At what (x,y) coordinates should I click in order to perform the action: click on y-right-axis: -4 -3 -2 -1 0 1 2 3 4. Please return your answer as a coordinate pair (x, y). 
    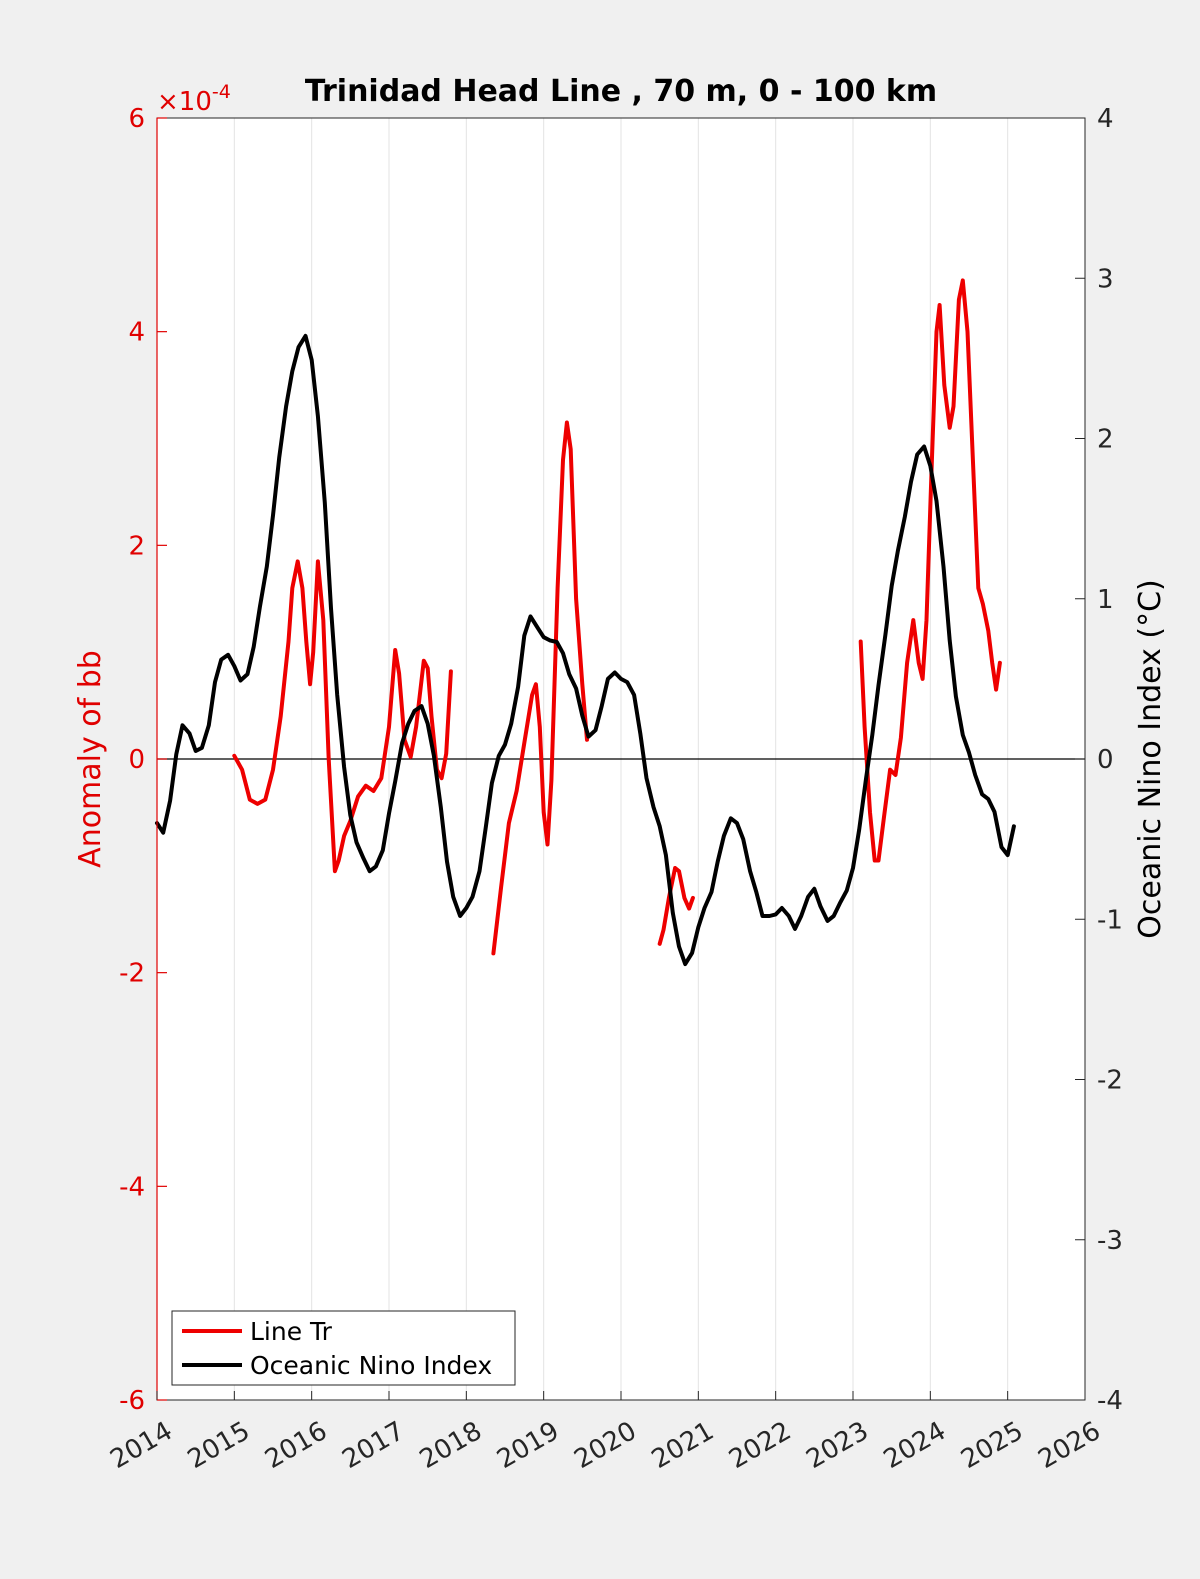
    Looking at the image, I should click on (1099, 760).